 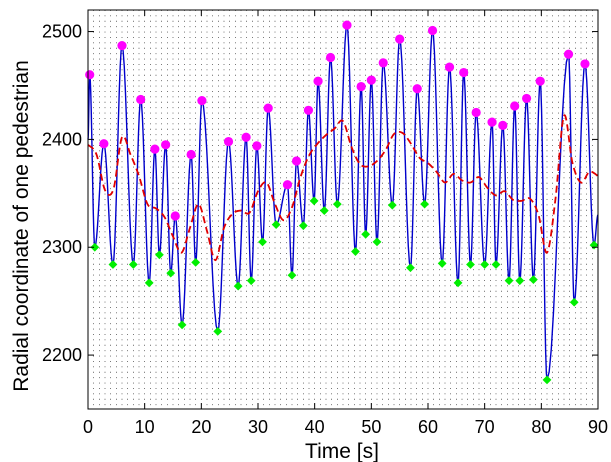 I want to click on x-tick-label: 40, so click(x=315, y=427).